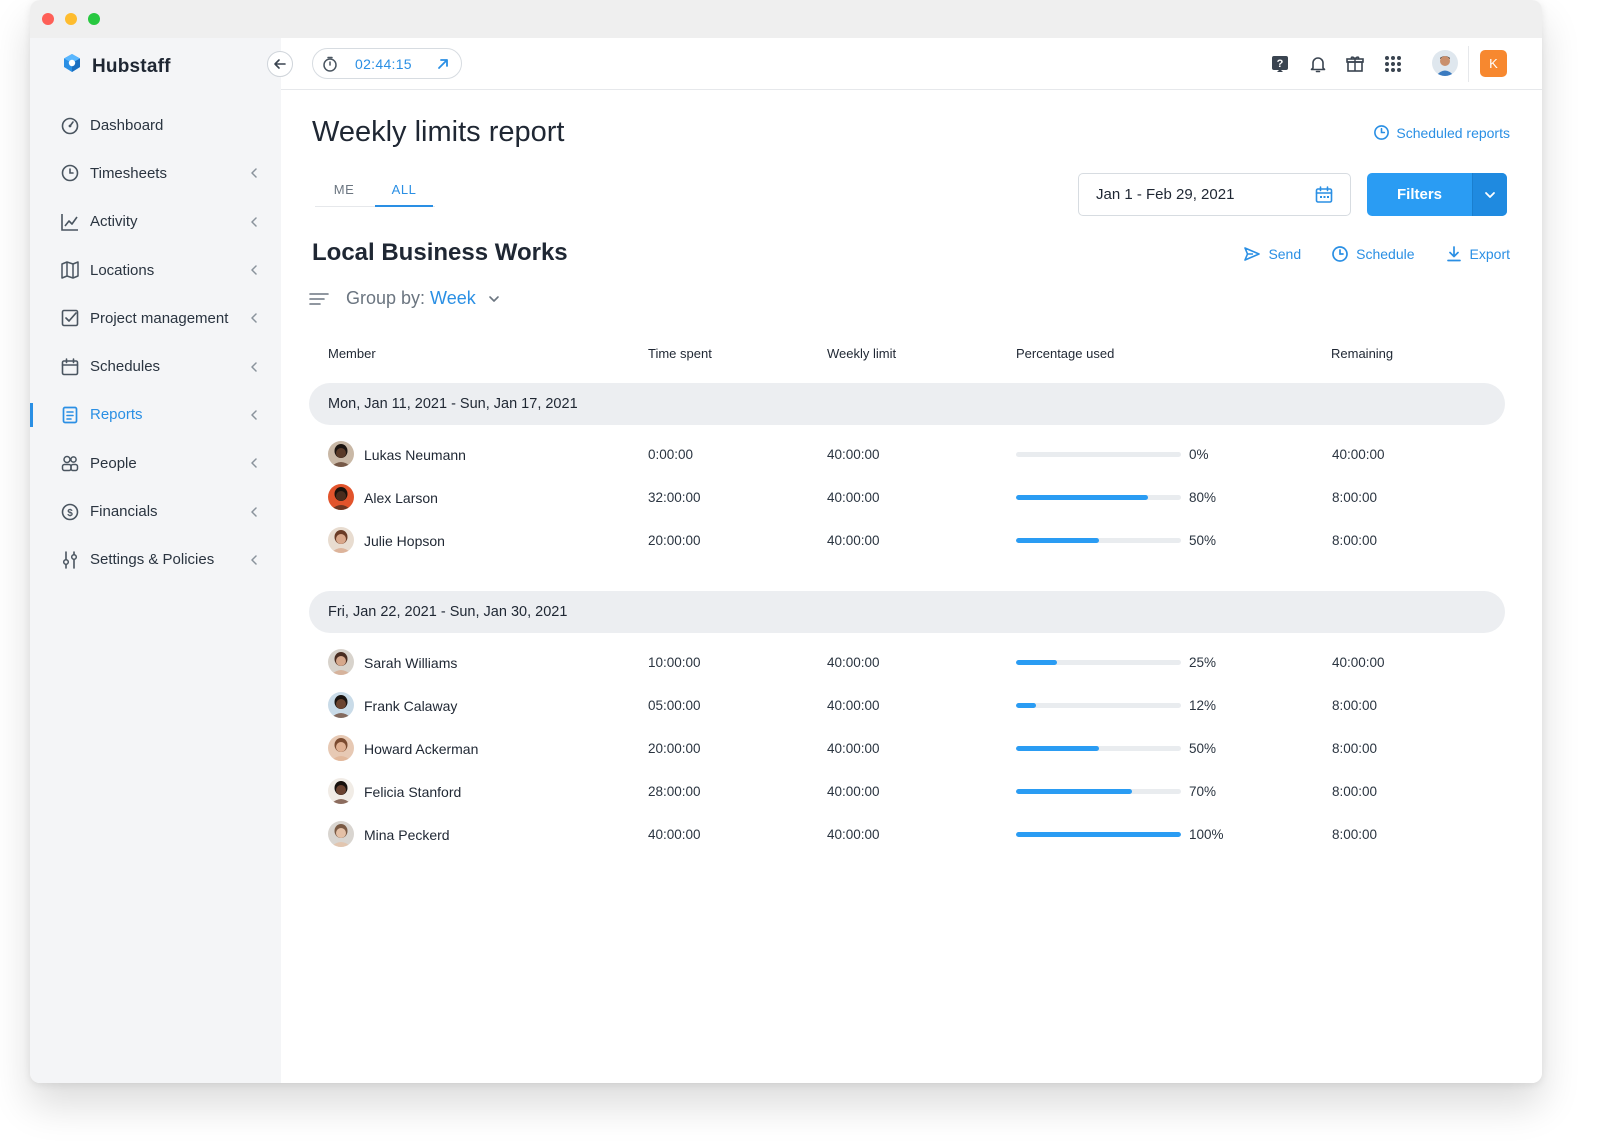  What do you see at coordinates (71, 19) in the screenshot?
I see `minimize-window-button` at bounding box center [71, 19].